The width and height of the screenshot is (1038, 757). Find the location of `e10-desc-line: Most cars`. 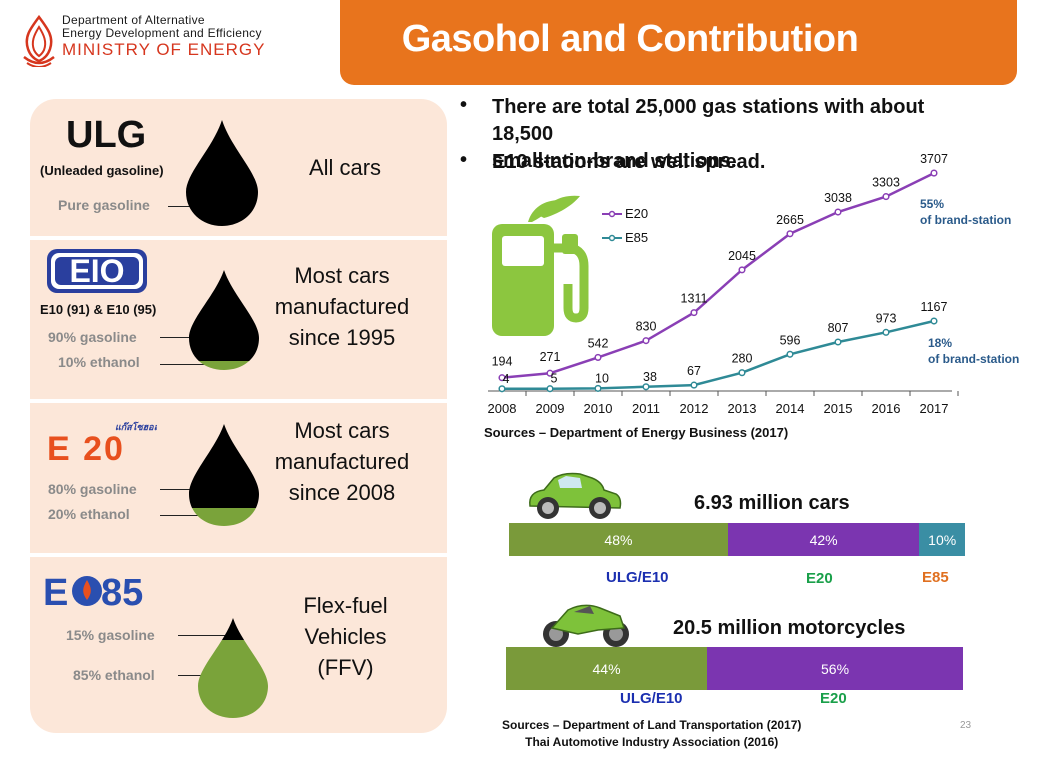

e10-desc-line: Most cars is located at coordinates (342, 275).